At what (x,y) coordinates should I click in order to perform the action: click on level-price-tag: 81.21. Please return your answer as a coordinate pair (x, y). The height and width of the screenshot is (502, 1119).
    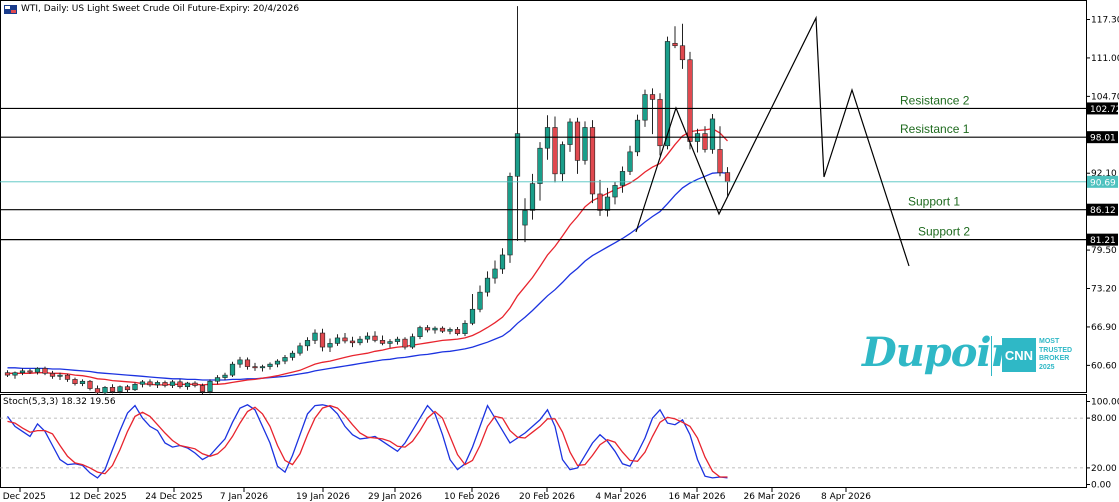
    Looking at the image, I should click on (1103, 241).